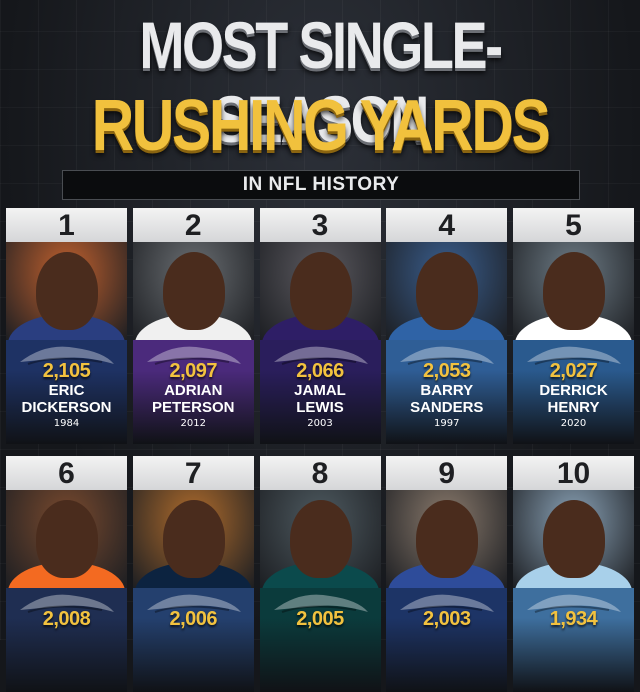 The width and height of the screenshot is (640, 692). Describe the element at coordinates (321, 126) in the screenshot. I see `title-line-2: RUSHING YARDS` at that location.